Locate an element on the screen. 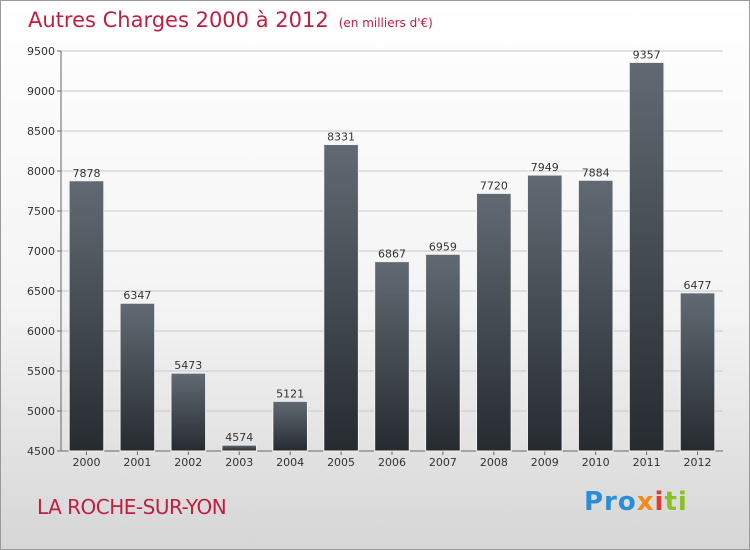 Image resolution: width=750 pixels, height=550 pixels. y-tick-label: 9000 is located at coordinates (41, 91).